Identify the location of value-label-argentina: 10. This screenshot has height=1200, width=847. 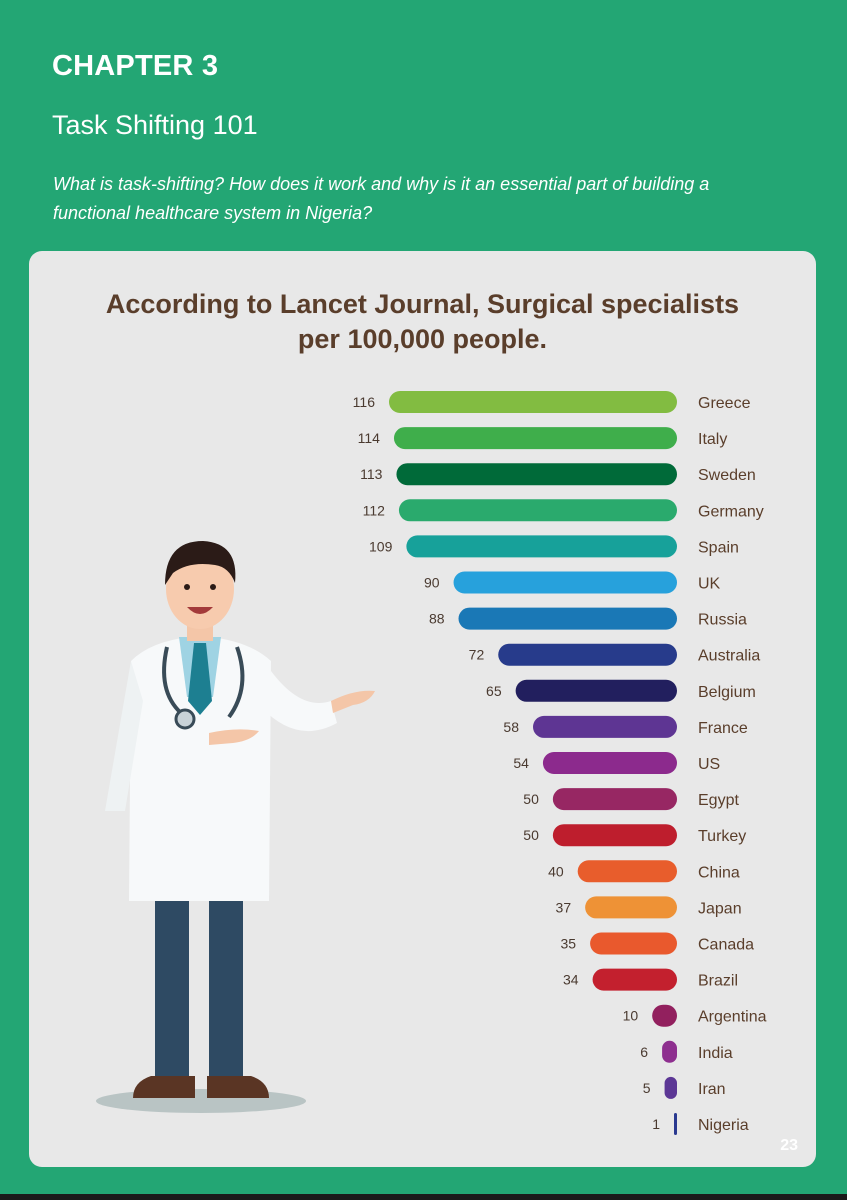
(631, 1016).